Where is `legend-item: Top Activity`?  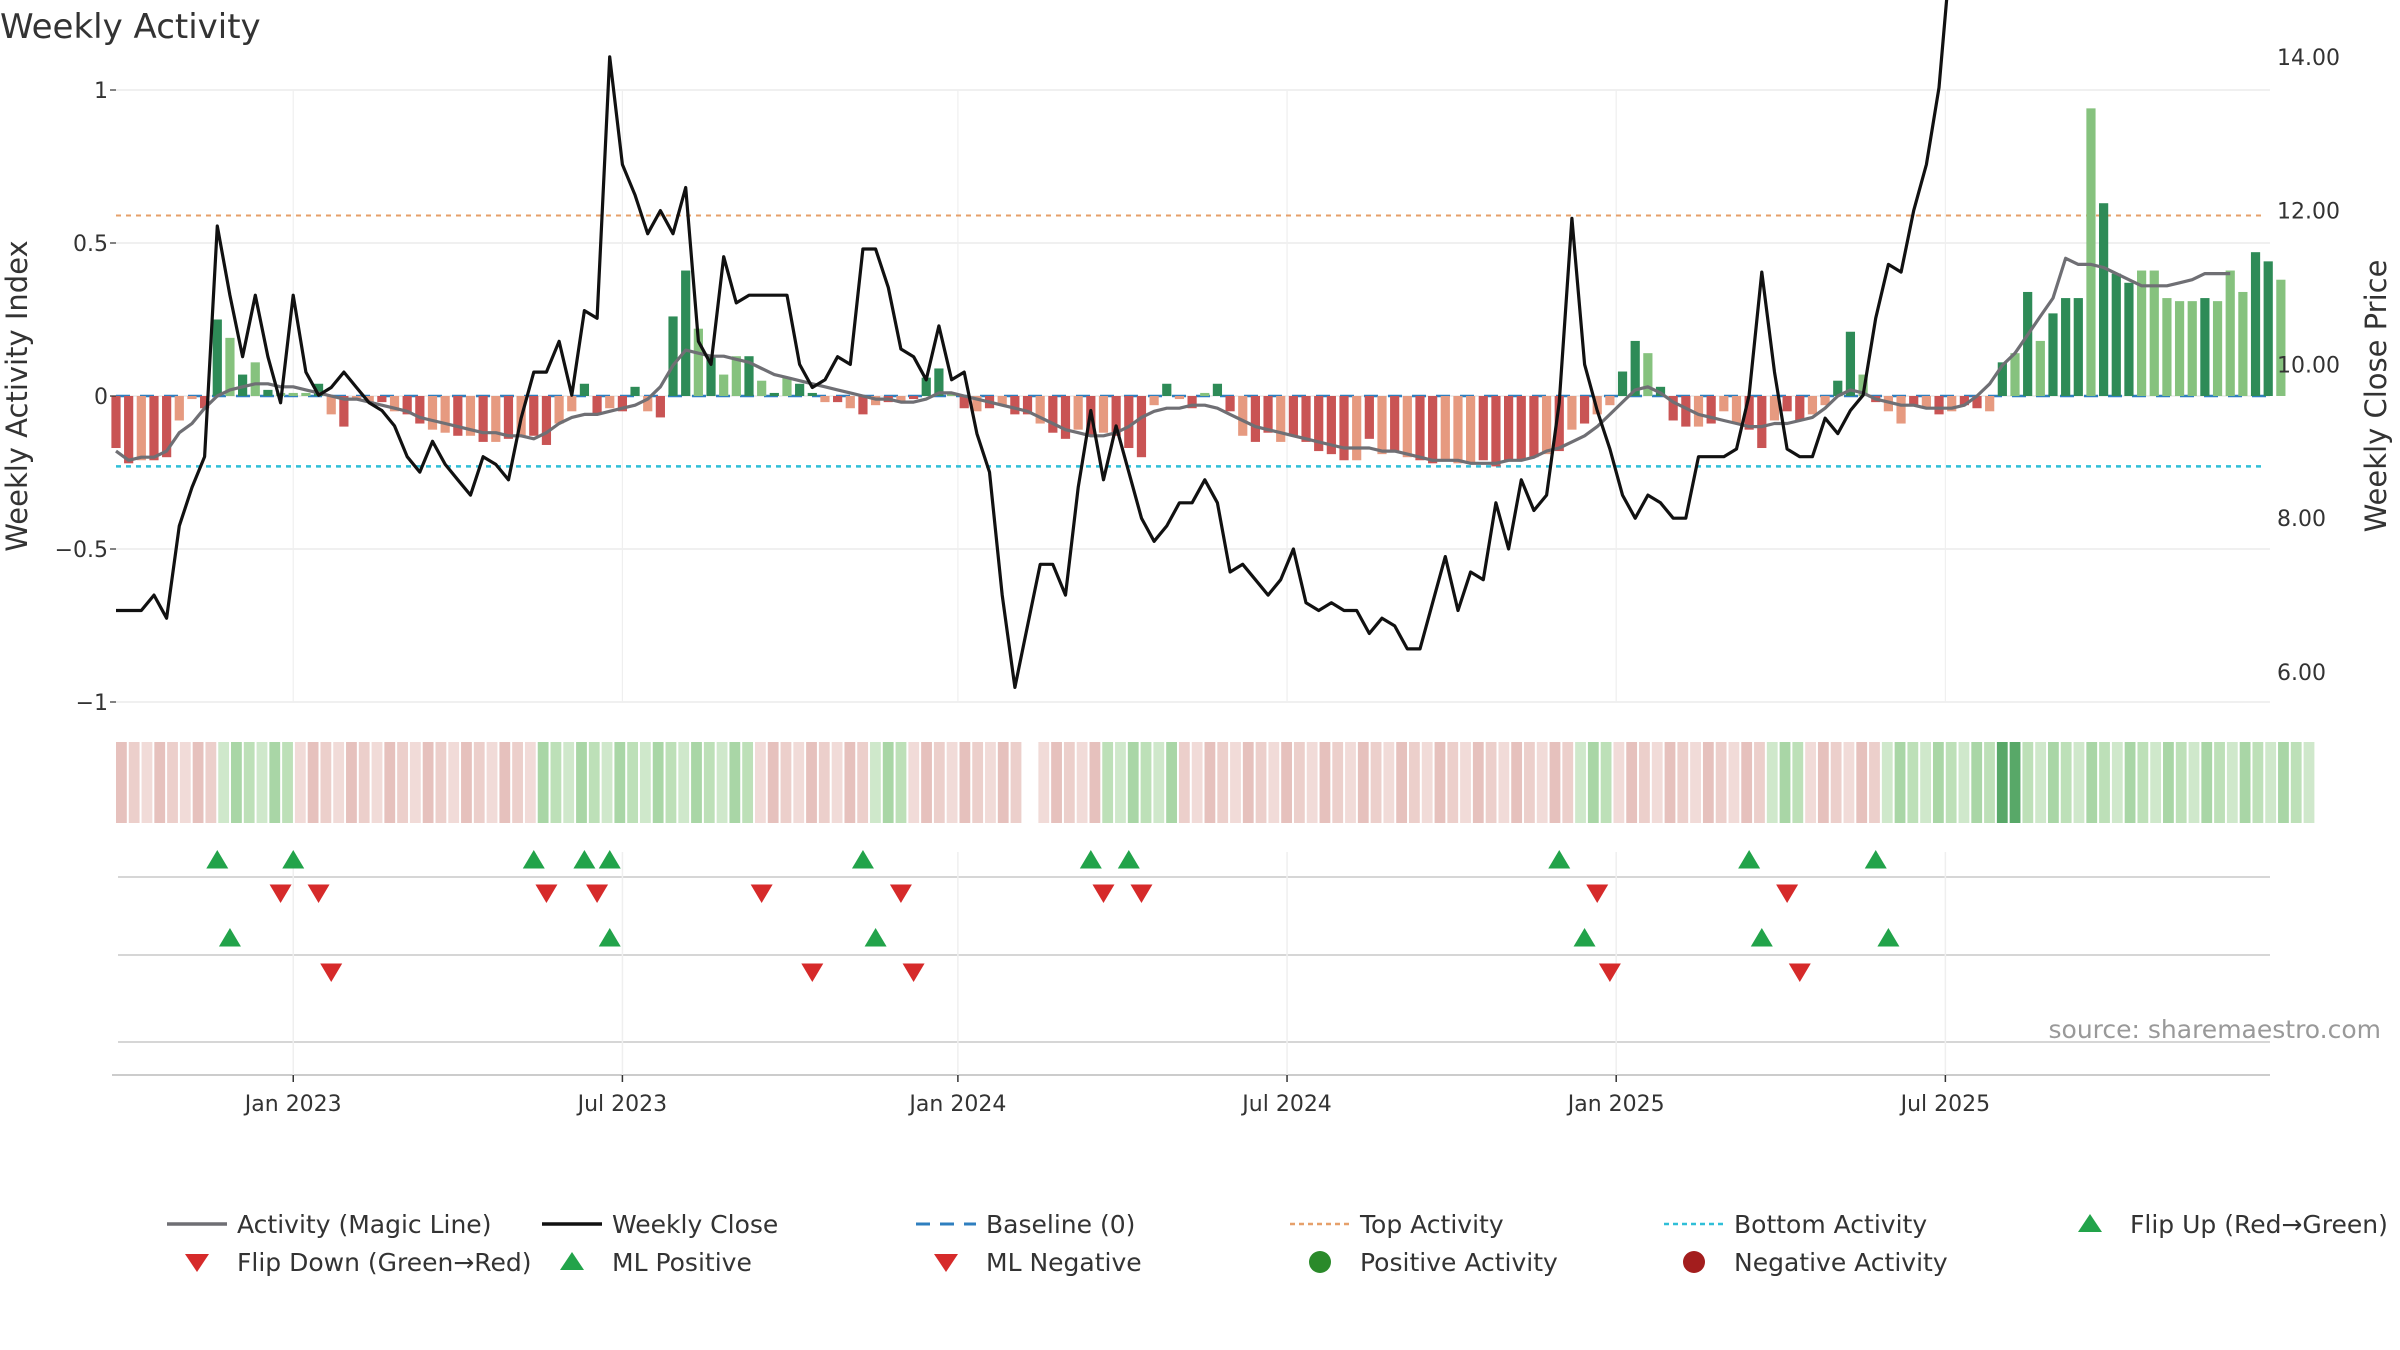 legend-item: Top Activity is located at coordinates (1397, 1224).